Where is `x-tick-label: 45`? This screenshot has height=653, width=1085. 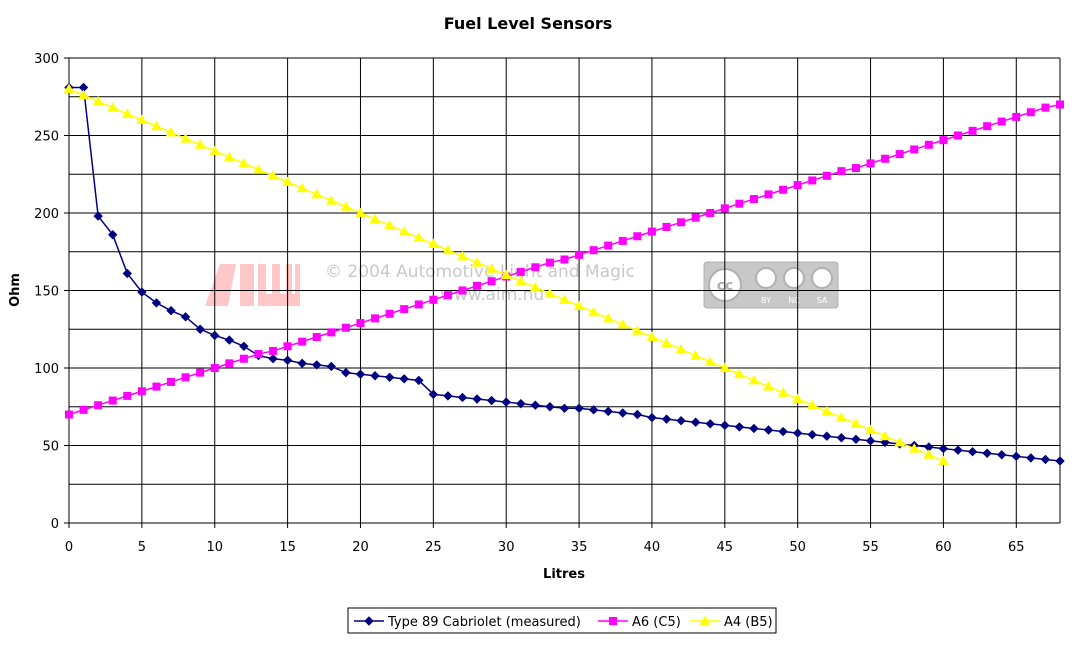
x-tick-label: 45 is located at coordinates (725, 547).